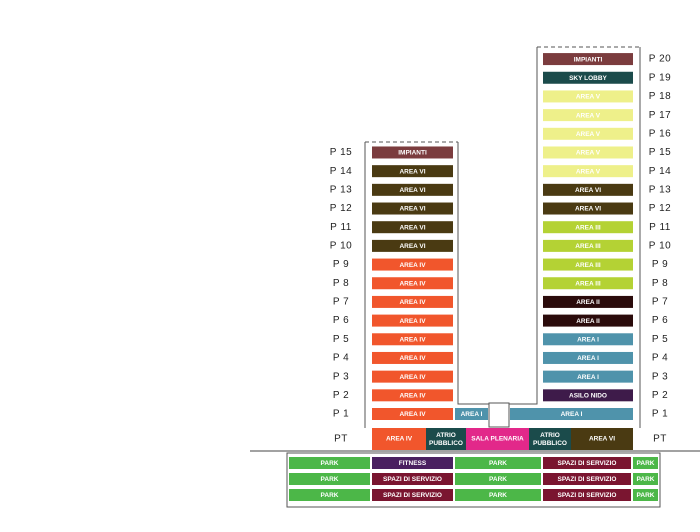  What do you see at coordinates (502, 94) in the screenshot?
I see `roof-outline` at bounding box center [502, 94].